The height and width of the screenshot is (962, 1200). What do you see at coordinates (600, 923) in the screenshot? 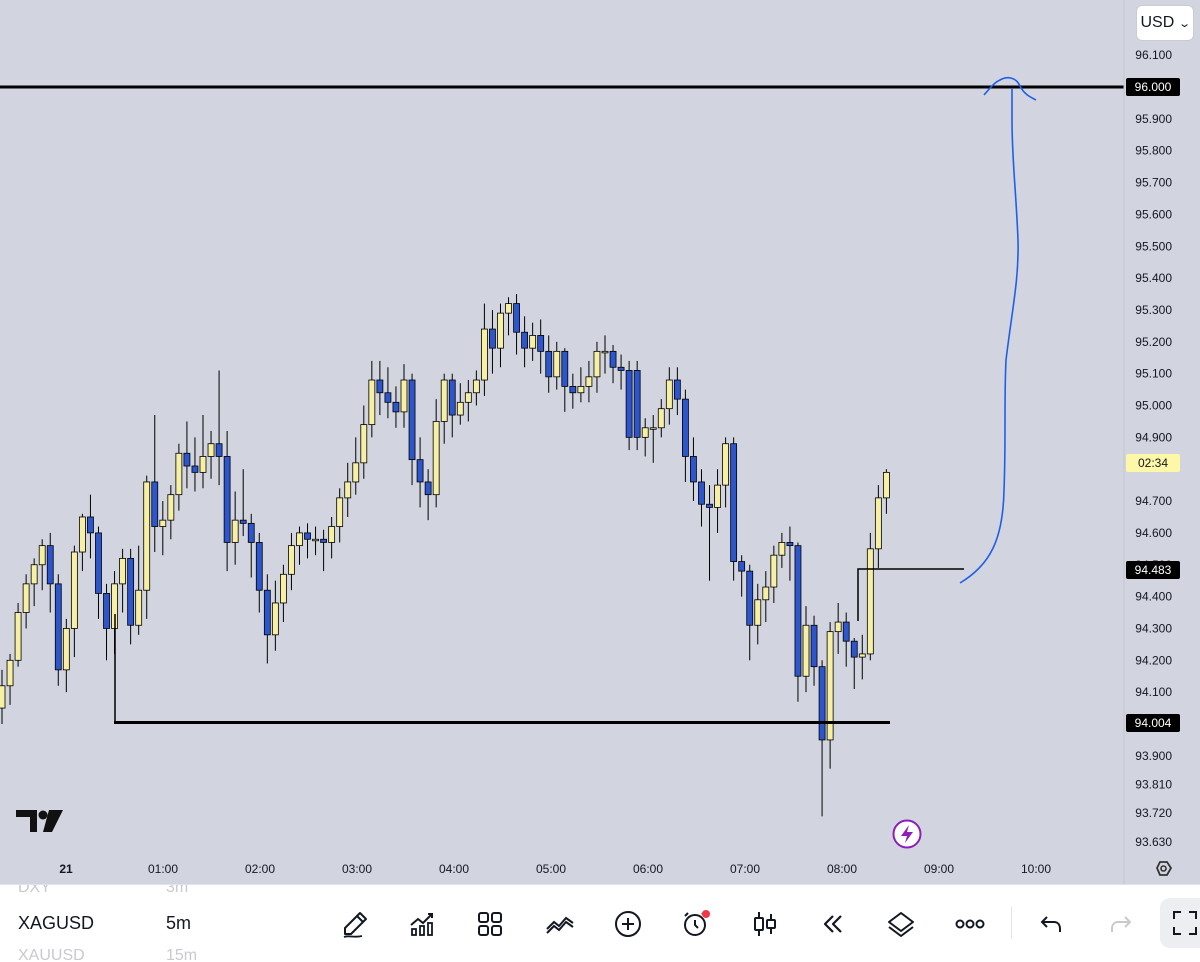
I see `bottom-toolbar: DXY 3m XAGUSD 5m XAUUSD 15m` at bounding box center [600, 923].